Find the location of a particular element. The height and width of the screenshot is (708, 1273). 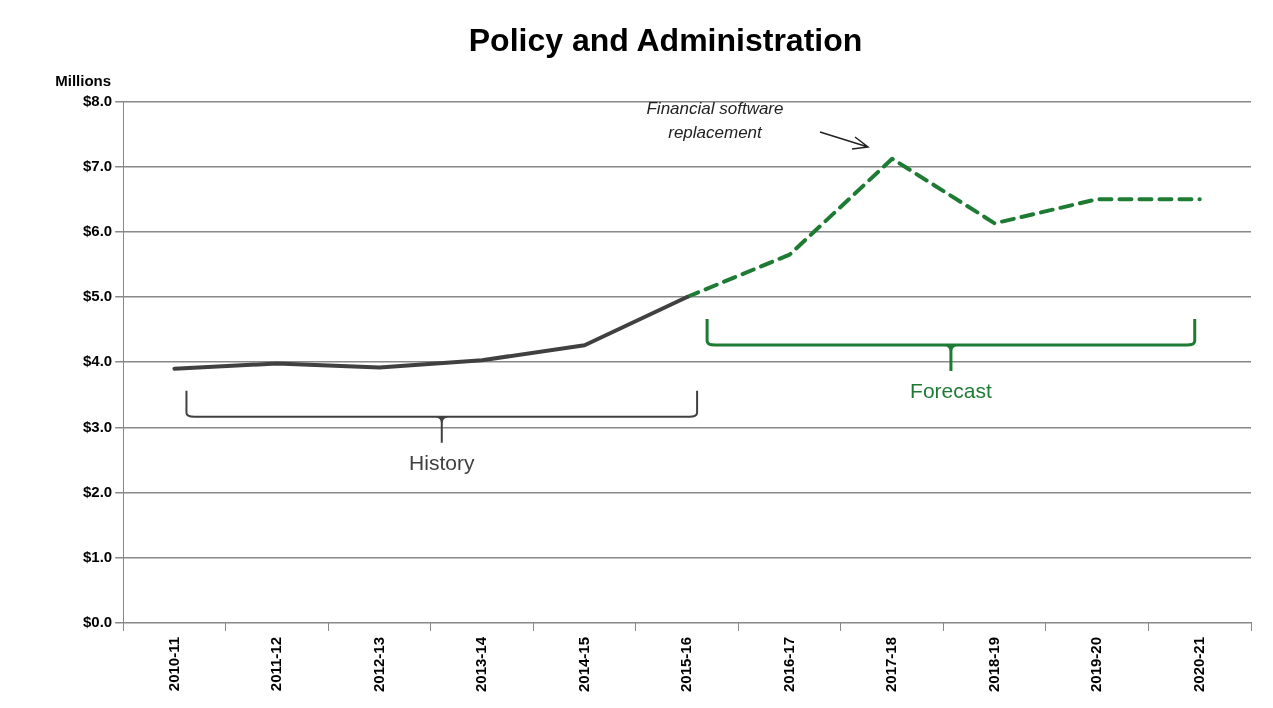

y-tick-label: $6.0 is located at coordinates (97, 230).